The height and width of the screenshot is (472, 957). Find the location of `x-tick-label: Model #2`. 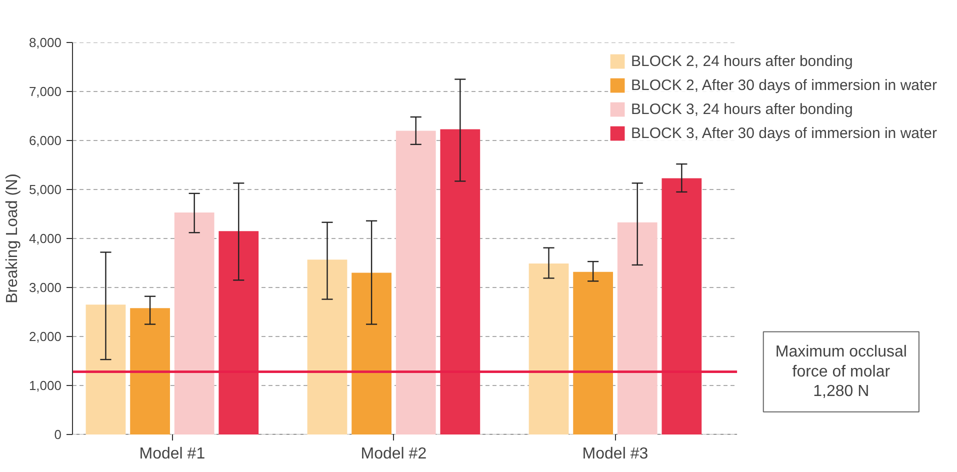

x-tick-label: Model #2 is located at coordinates (393, 454).